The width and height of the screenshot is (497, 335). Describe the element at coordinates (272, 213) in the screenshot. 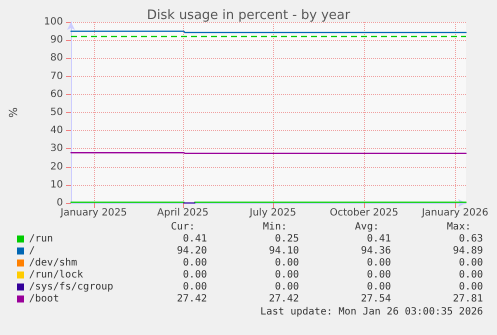

I see `x-tick-label: July 2025` at that location.